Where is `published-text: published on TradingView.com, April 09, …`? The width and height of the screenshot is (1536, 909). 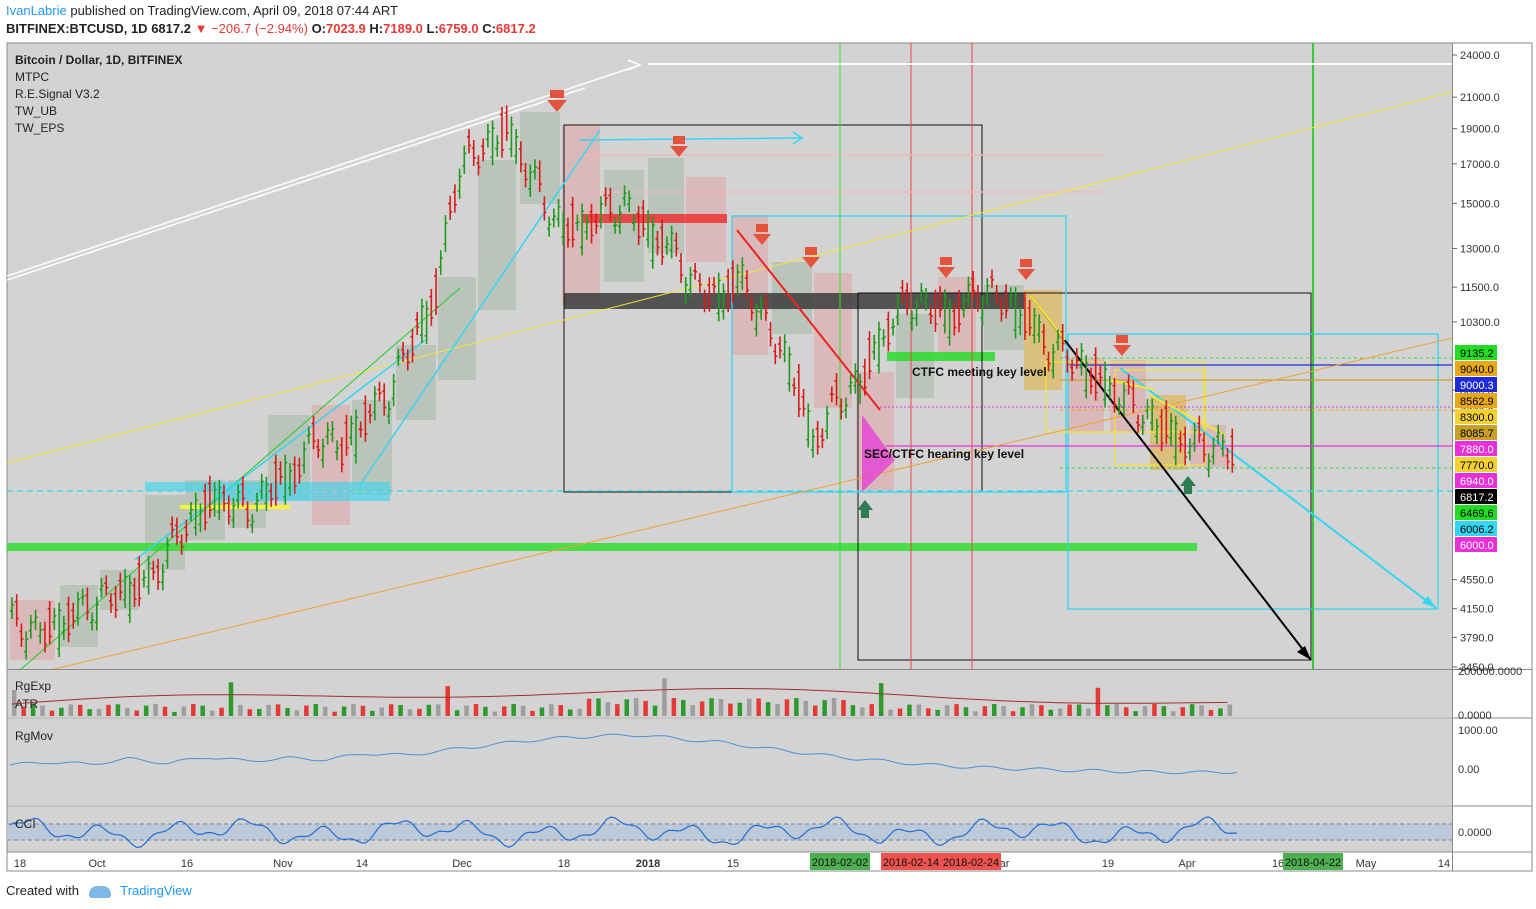 published-text: published on TradingView.com, April 09, … is located at coordinates (234, 10).